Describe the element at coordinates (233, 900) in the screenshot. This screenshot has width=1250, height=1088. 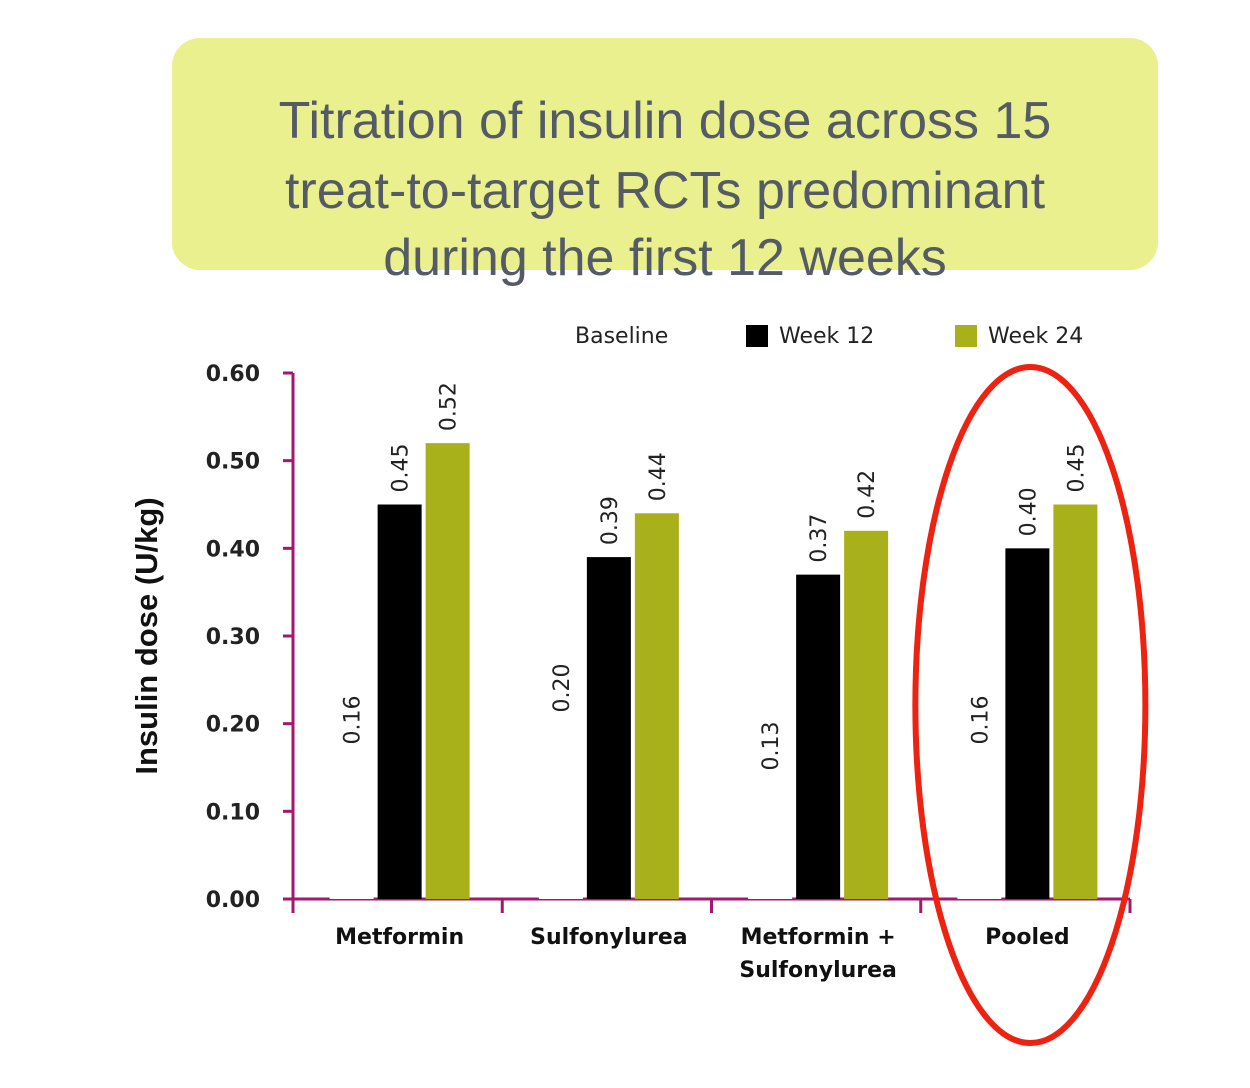
I see `y-tick-label: 0.00` at that location.